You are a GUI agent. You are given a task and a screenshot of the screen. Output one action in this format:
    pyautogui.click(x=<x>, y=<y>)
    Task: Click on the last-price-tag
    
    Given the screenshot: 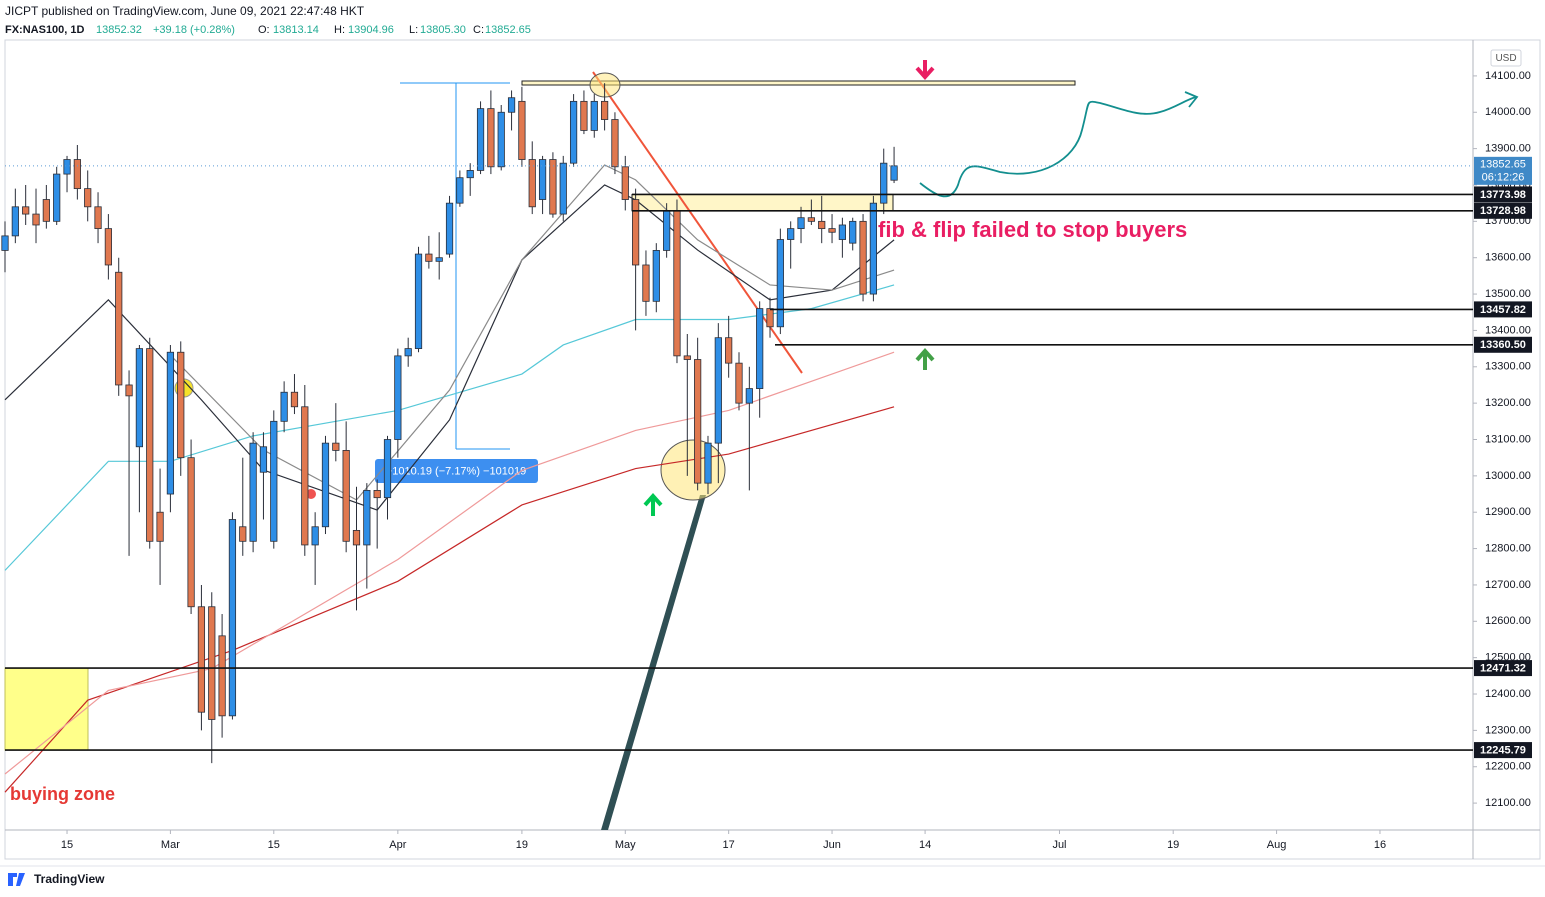 What is the action you would take?
    pyautogui.click(x=1503, y=170)
    